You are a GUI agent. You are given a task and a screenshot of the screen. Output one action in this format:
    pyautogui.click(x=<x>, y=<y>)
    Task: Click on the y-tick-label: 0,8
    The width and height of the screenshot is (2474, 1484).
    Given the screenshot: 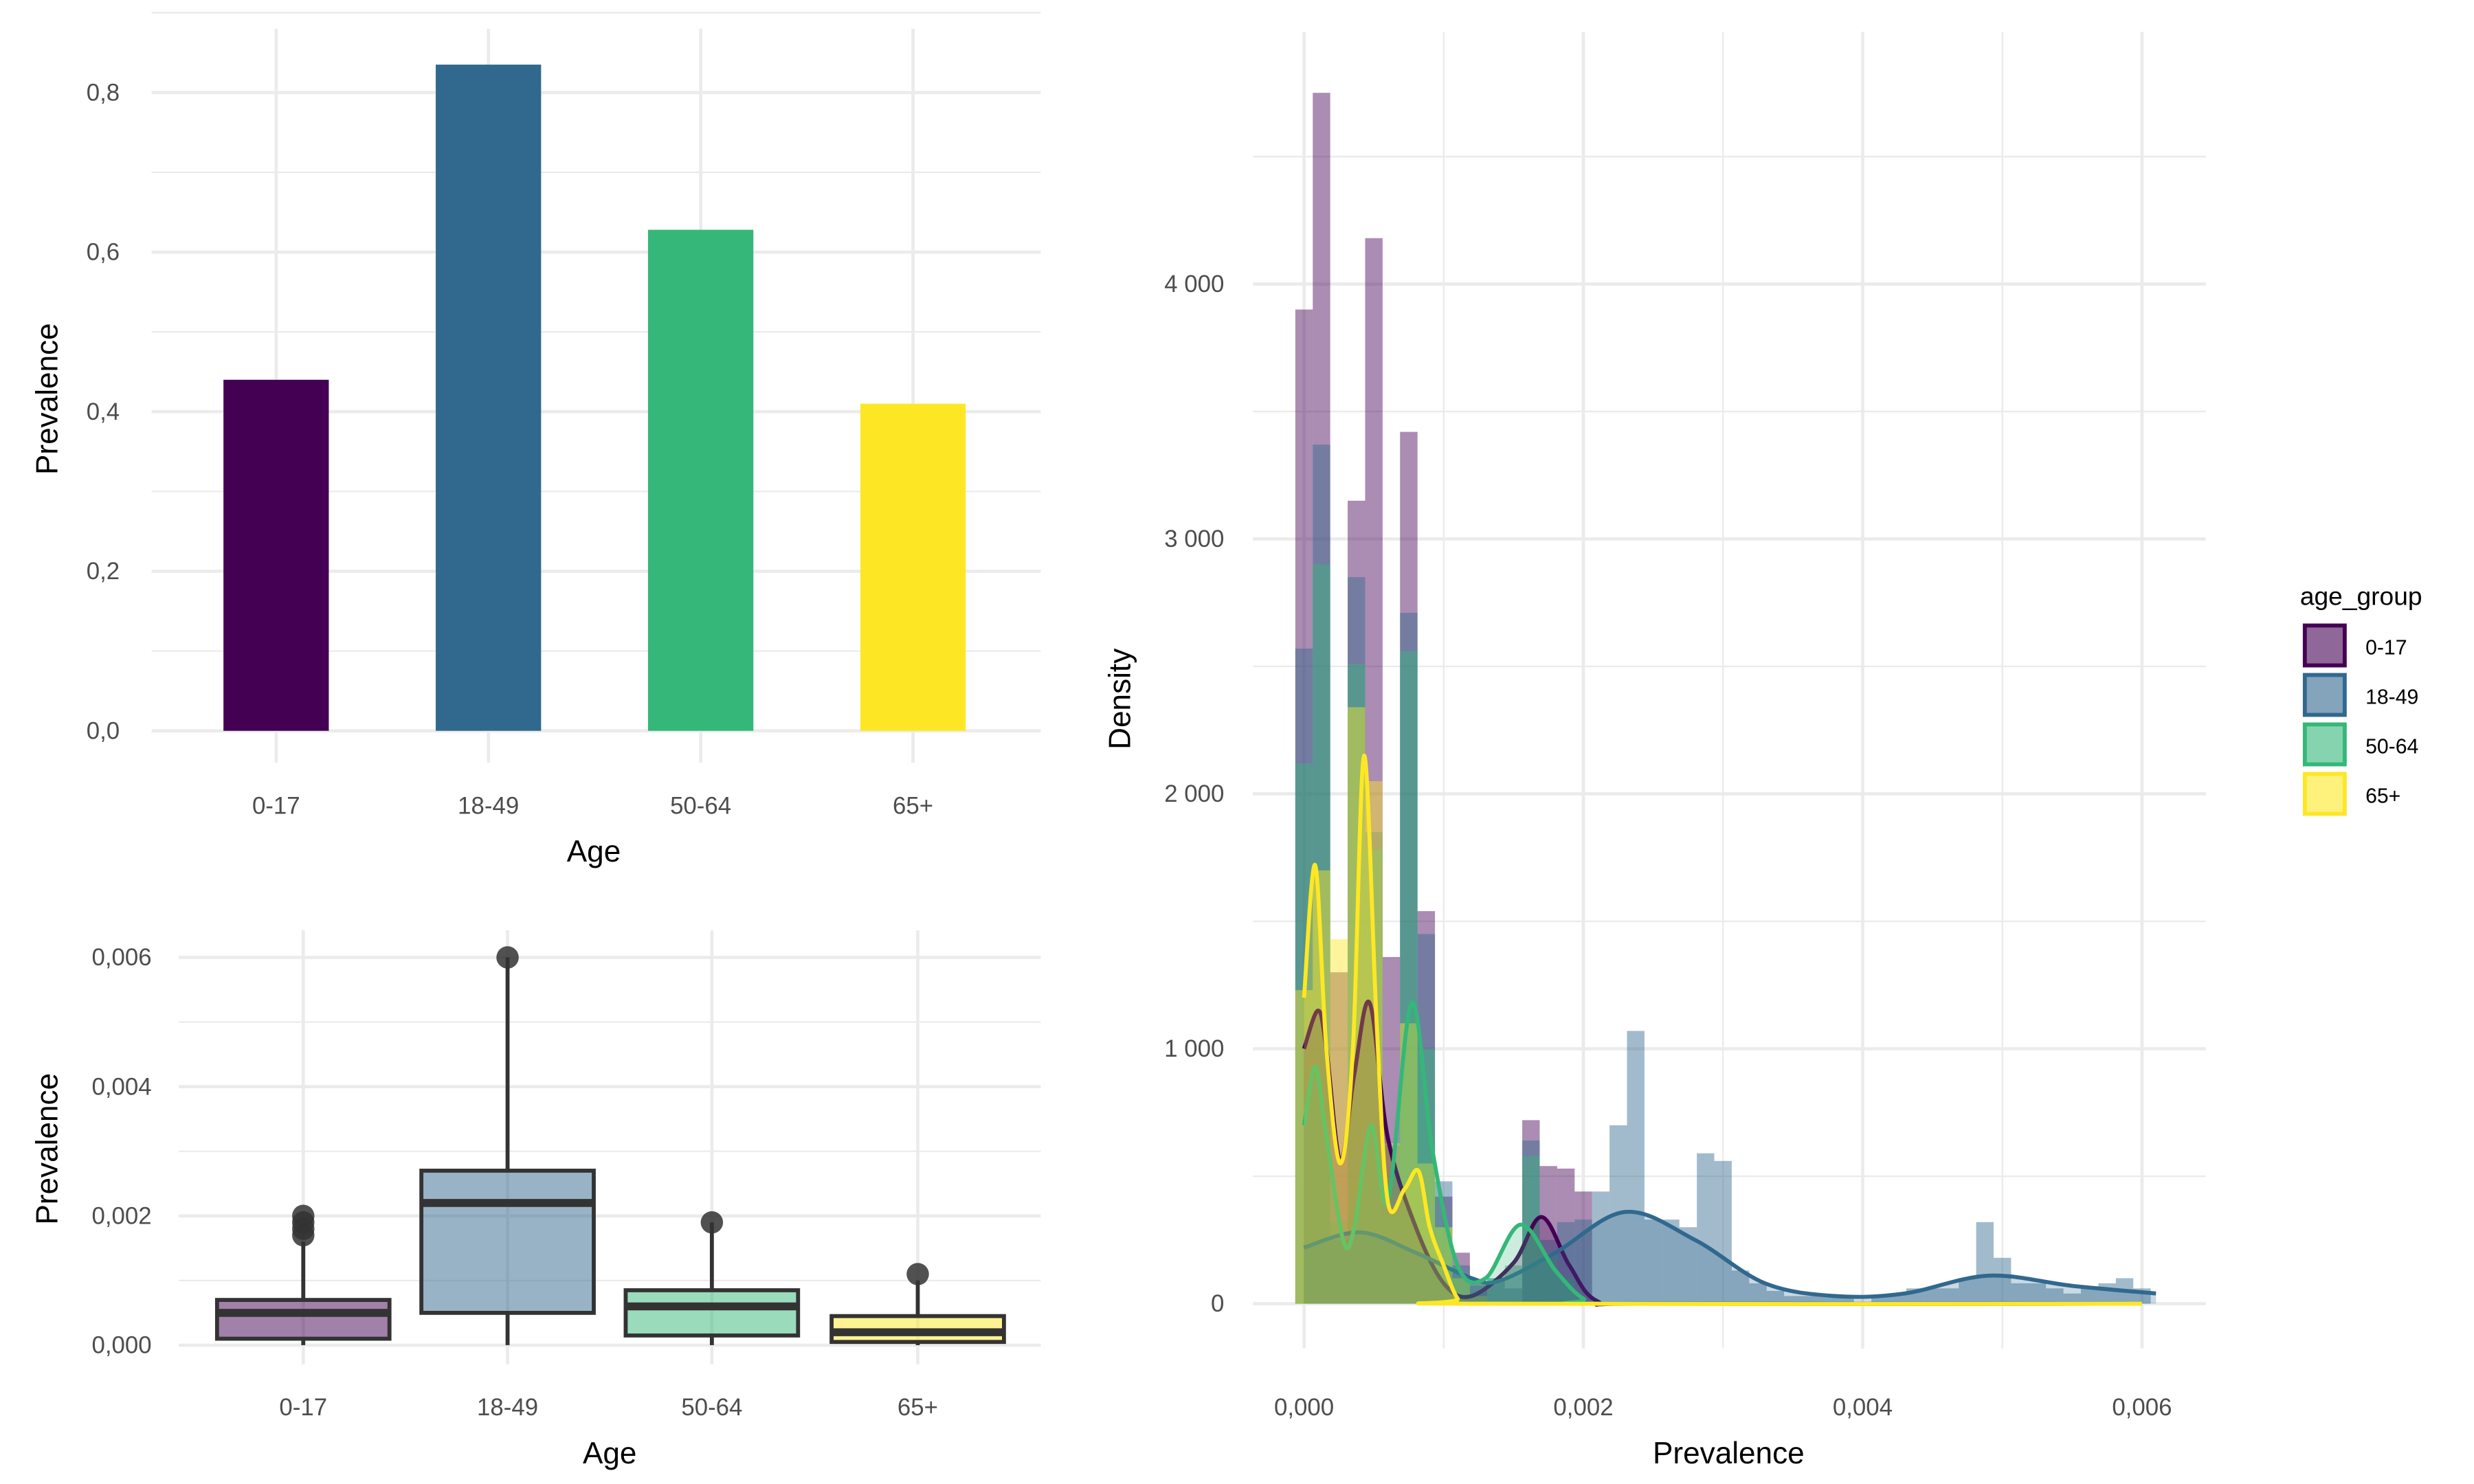 What is the action you would take?
    pyautogui.click(x=103, y=92)
    